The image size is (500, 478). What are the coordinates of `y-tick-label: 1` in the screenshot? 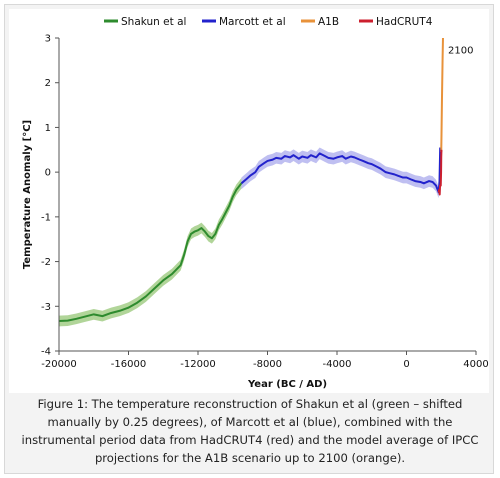 It's located at (48, 128).